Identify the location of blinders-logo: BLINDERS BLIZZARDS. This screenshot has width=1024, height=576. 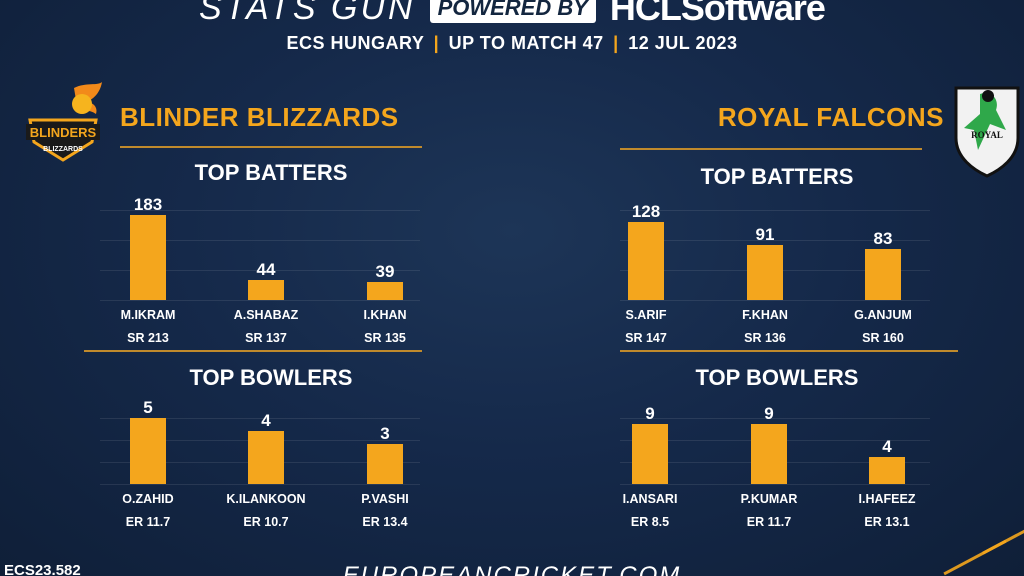
(64, 122).